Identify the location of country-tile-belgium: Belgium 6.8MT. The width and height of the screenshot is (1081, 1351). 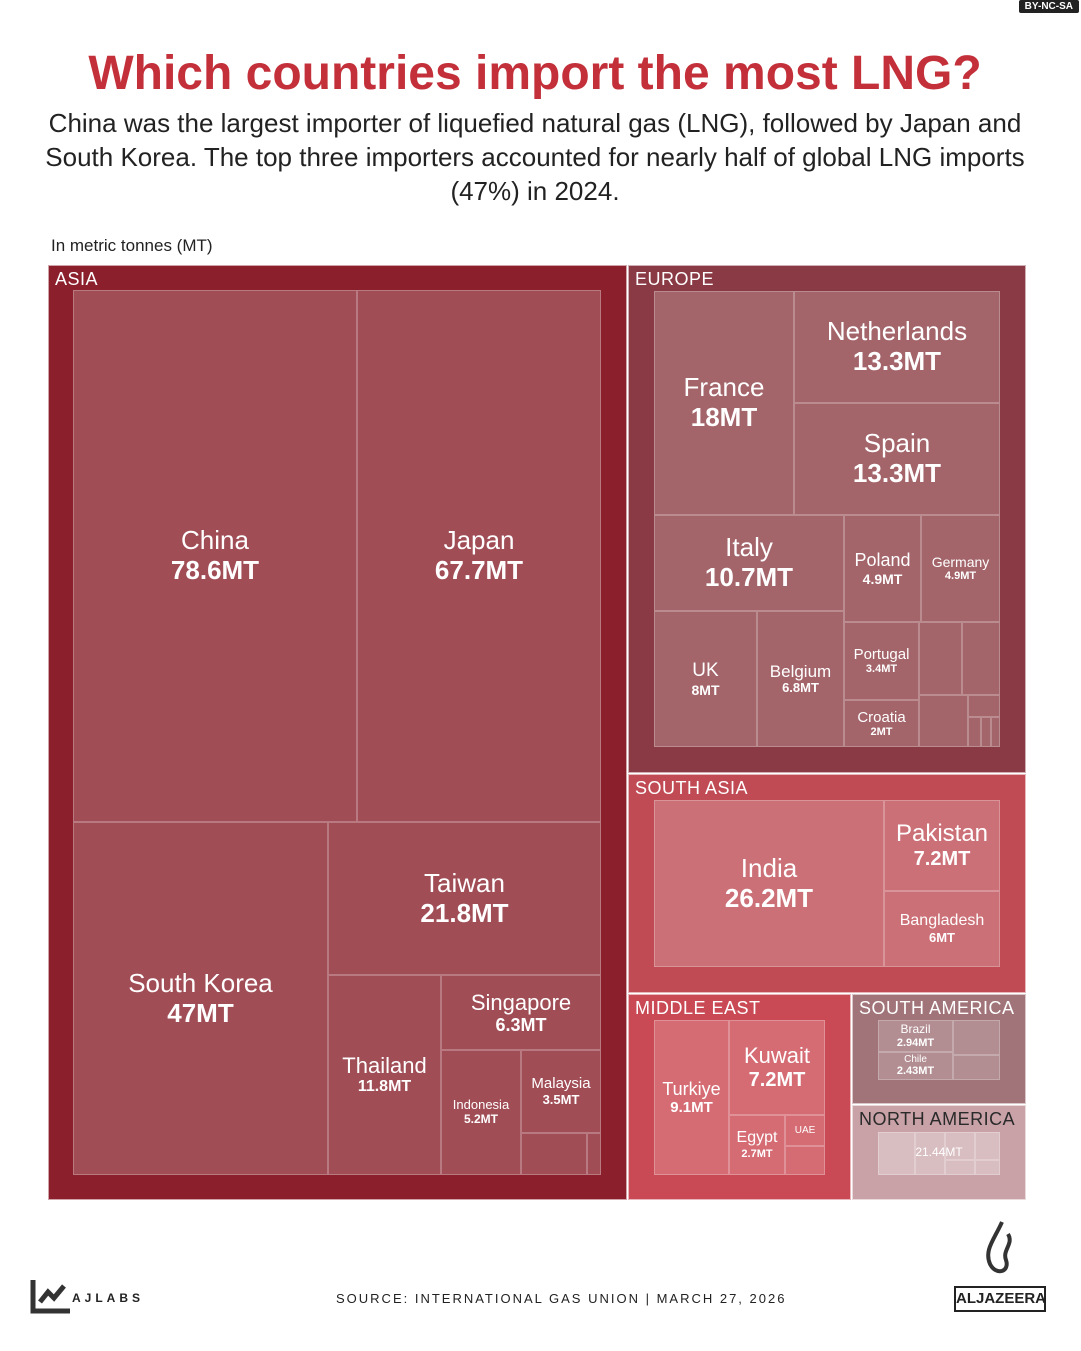
(800, 679).